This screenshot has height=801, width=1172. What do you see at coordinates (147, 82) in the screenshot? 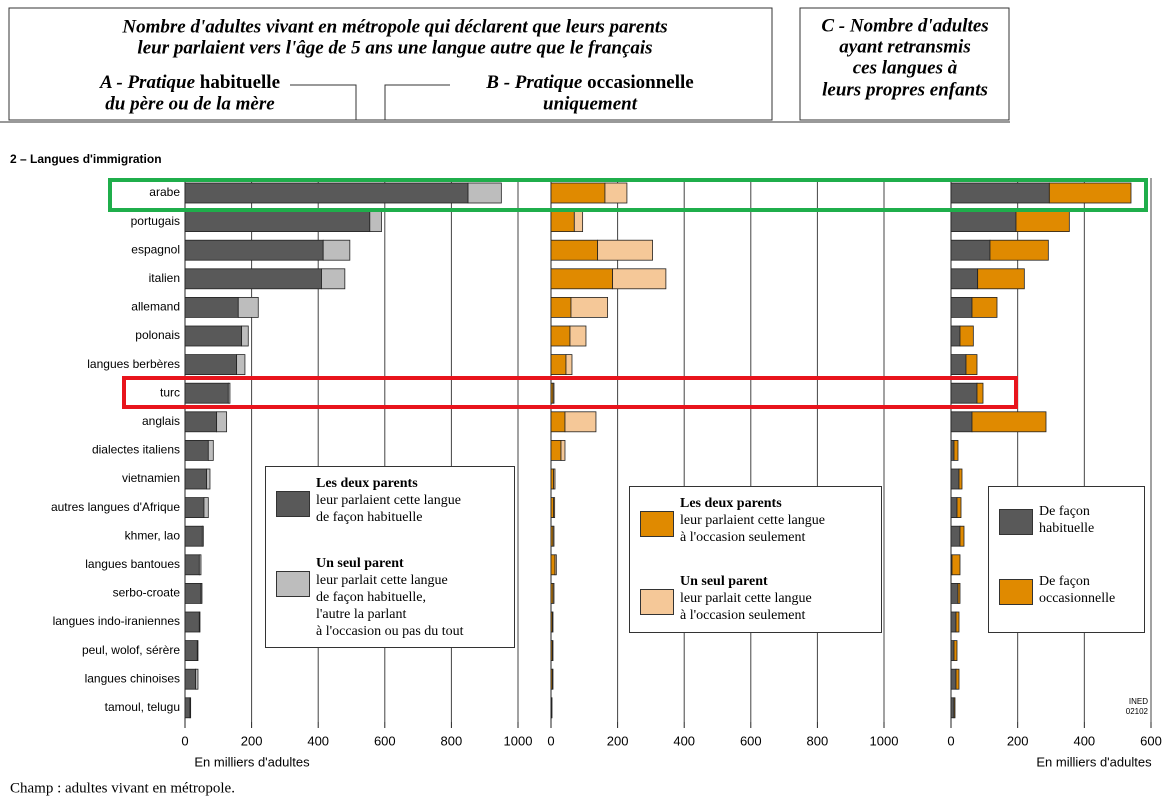
I see `panel-title-part: A - Pratique` at bounding box center [147, 82].